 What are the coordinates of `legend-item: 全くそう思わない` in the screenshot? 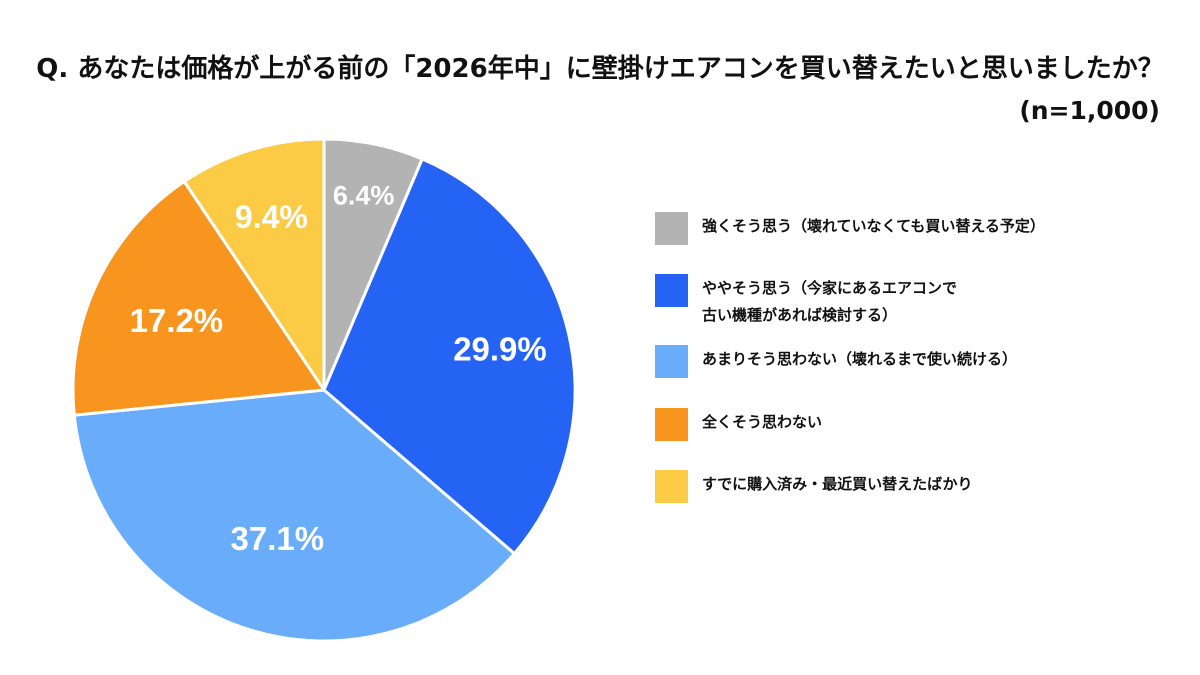 It's located at (738, 424).